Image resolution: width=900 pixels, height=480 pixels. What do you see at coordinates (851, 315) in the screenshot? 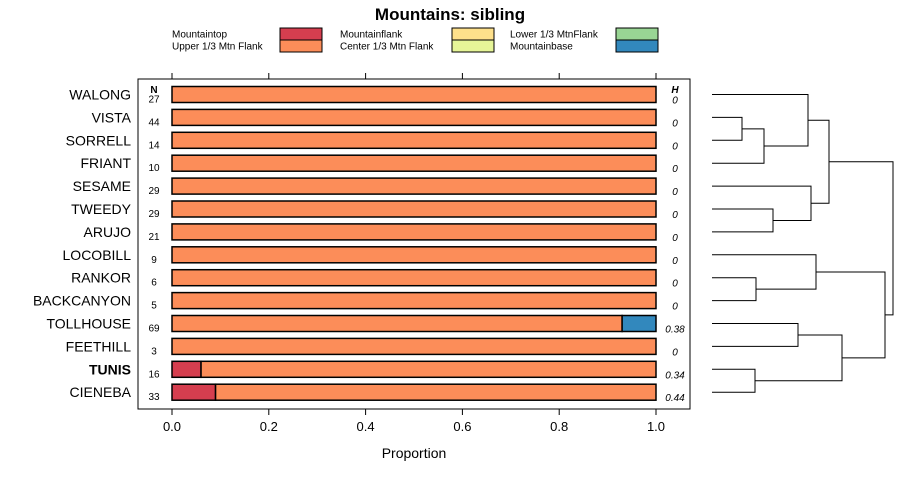
I see `dendrogram-link-cluster-b` at bounding box center [851, 315].